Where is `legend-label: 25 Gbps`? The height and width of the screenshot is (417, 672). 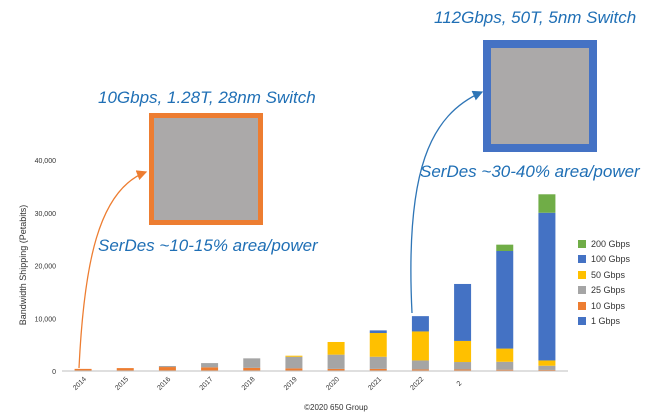
legend-label: 25 Gbps is located at coordinates (608, 290).